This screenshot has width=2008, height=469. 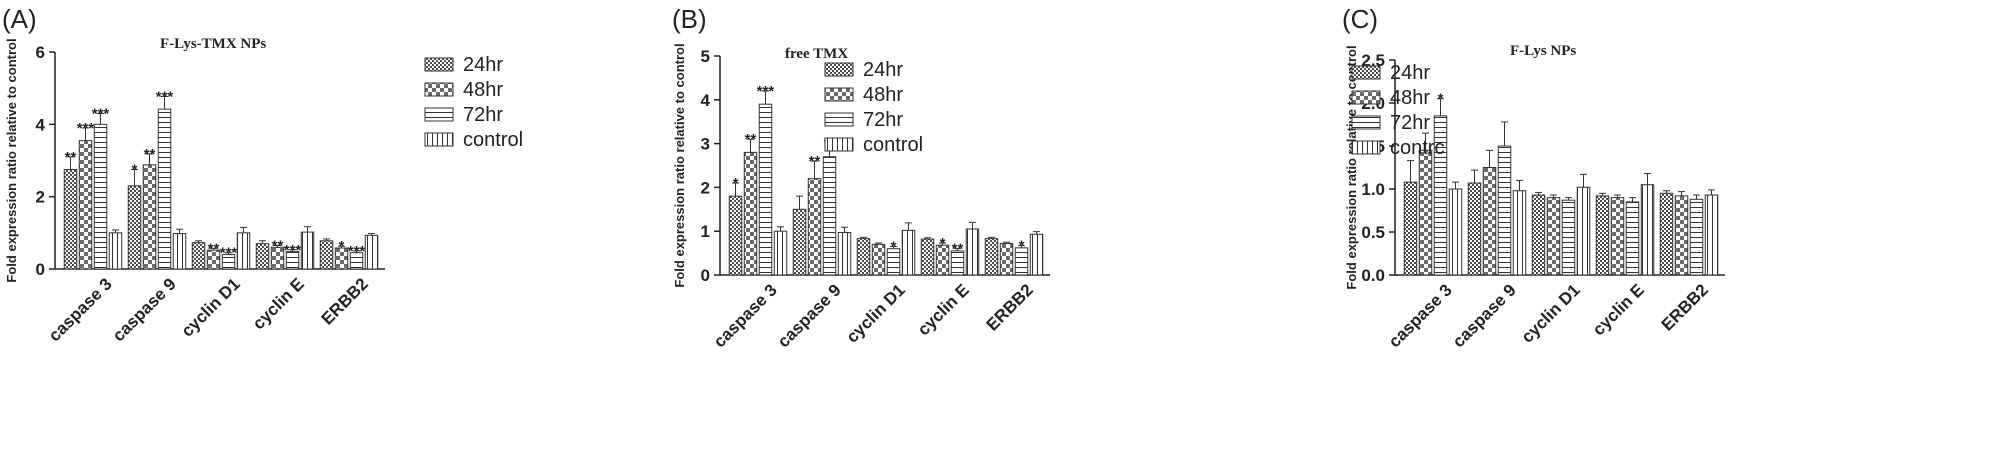 I want to click on legend-label: 72hr, so click(x=883, y=120).